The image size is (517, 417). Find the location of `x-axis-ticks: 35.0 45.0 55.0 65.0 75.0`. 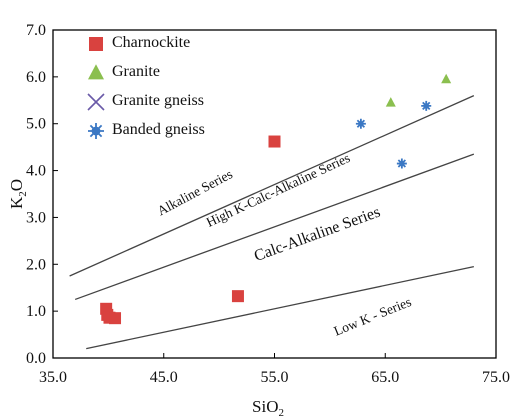

x-axis-ticks: 35.0 45.0 55.0 65.0 75.0 is located at coordinates (274, 369).